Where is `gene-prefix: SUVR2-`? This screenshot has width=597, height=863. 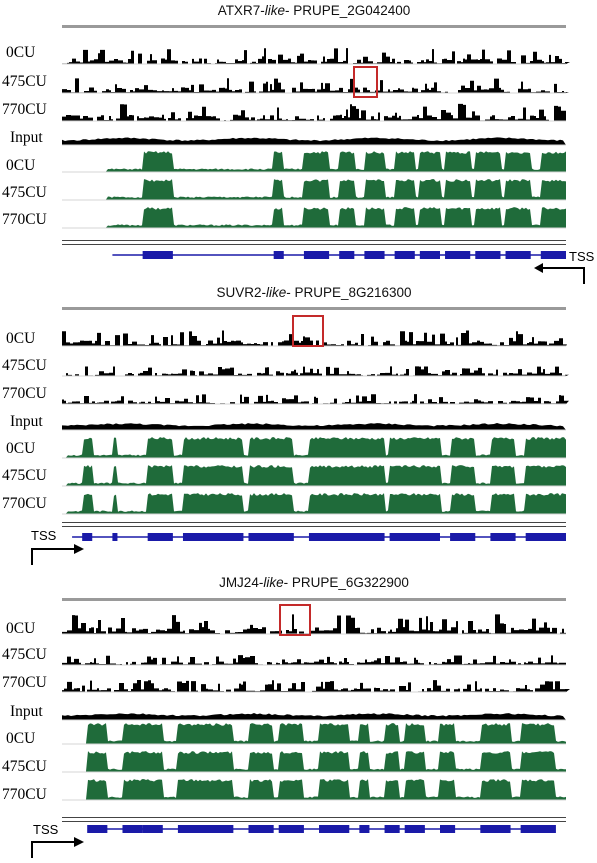 gene-prefix: SUVR2- is located at coordinates (241, 292).